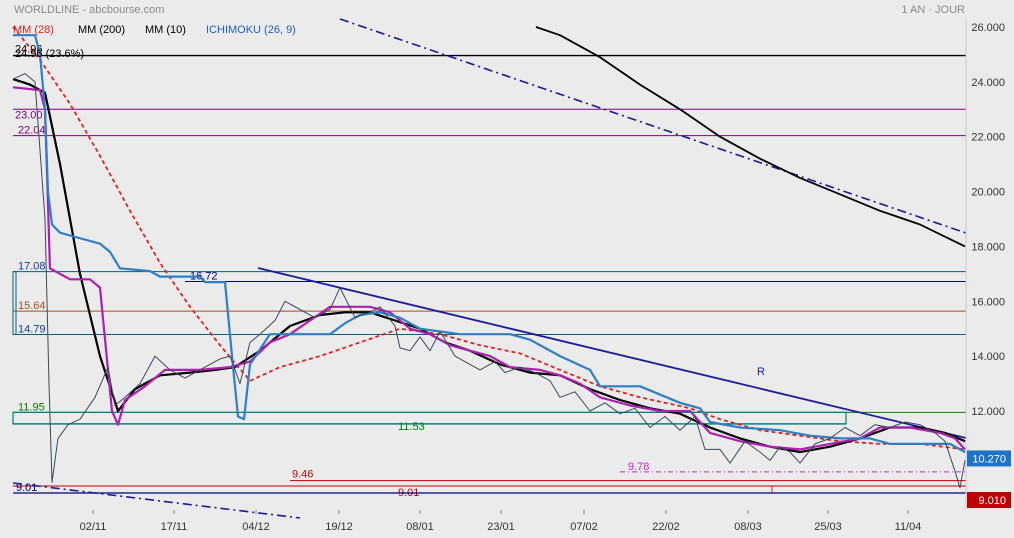  Describe the element at coordinates (29, 50) in the screenshot. I see `level-label-0: 24.96` at that location.